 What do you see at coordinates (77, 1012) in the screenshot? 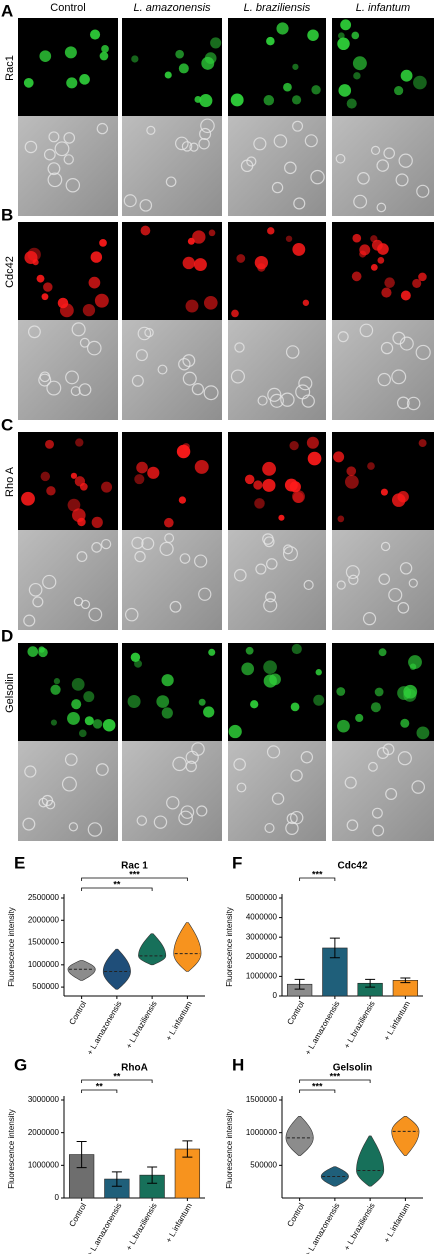
I see `x-tick-label: Control` at bounding box center [77, 1012].